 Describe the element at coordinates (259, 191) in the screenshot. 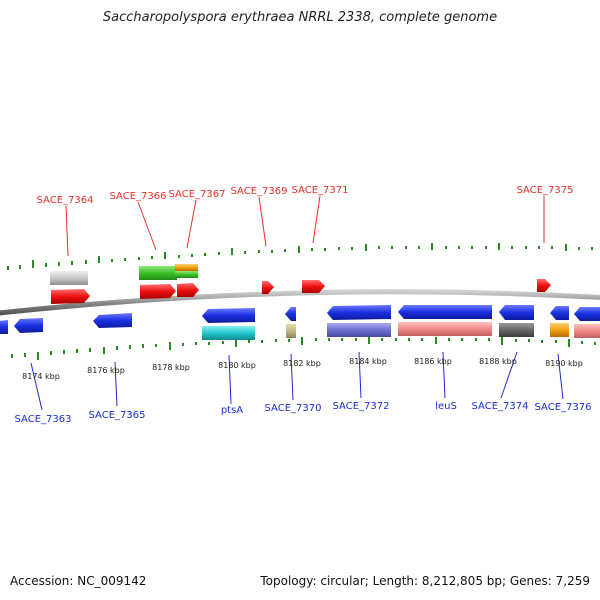

I see `gene-label: SACE_7369` at that location.